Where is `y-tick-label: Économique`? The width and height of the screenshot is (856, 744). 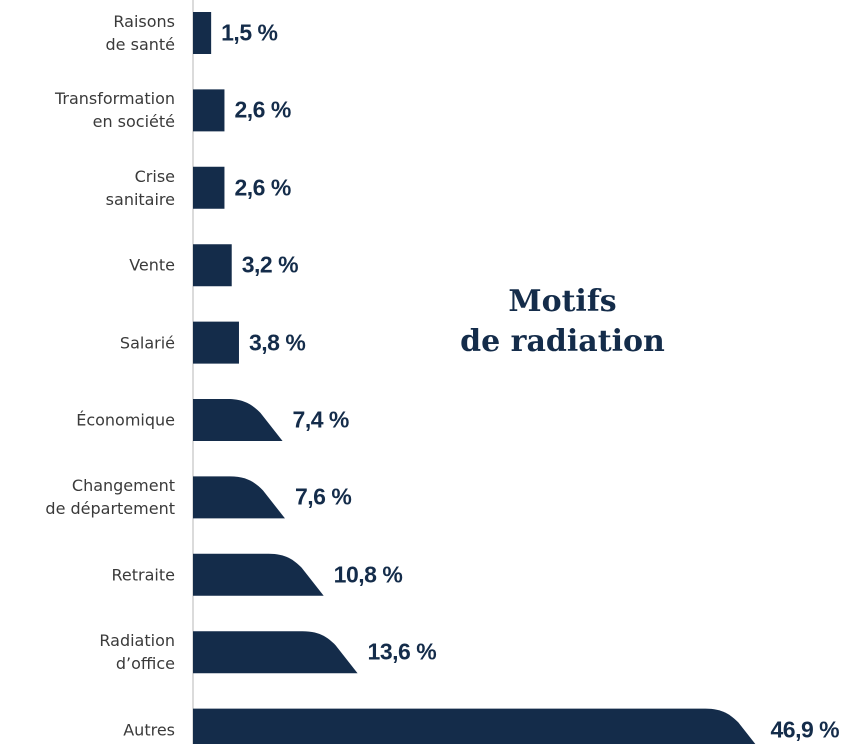 y-tick-label: Économique is located at coordinates (125, 420).